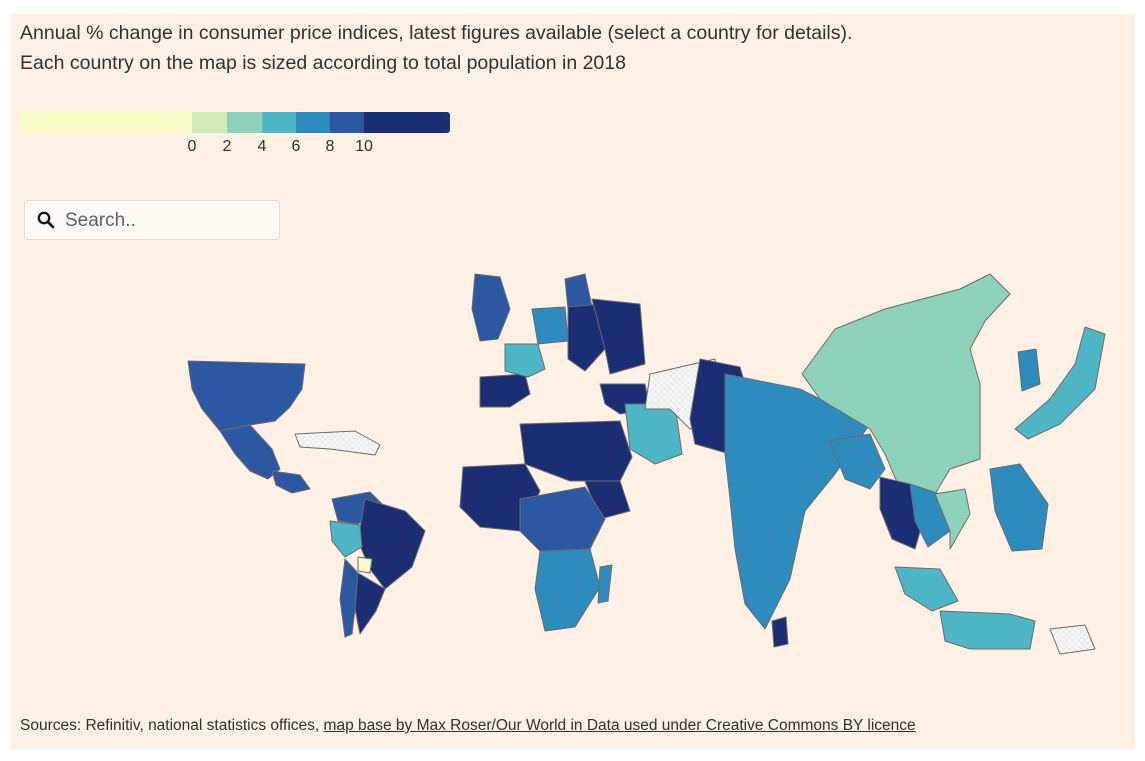 This screenshot has height=761, width=1145. Describe the element at coordinates (370, 603) in the screenshot. I see `region-argentina` at that location.